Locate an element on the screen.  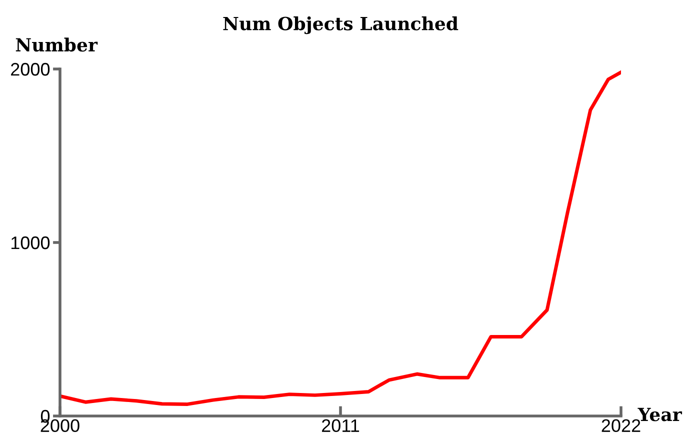
x-axis-title: Year is located at coordinates (660, 415).